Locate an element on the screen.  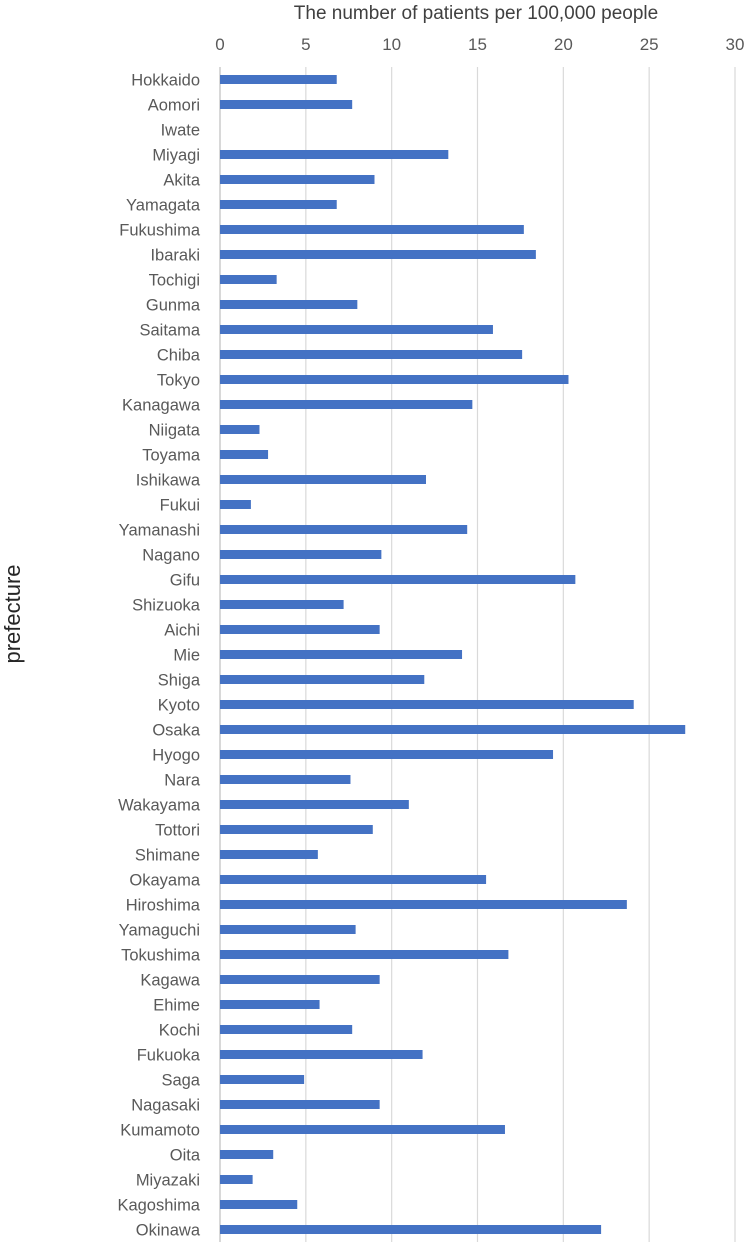
bar-niigata is located at coordinates (240, 429).